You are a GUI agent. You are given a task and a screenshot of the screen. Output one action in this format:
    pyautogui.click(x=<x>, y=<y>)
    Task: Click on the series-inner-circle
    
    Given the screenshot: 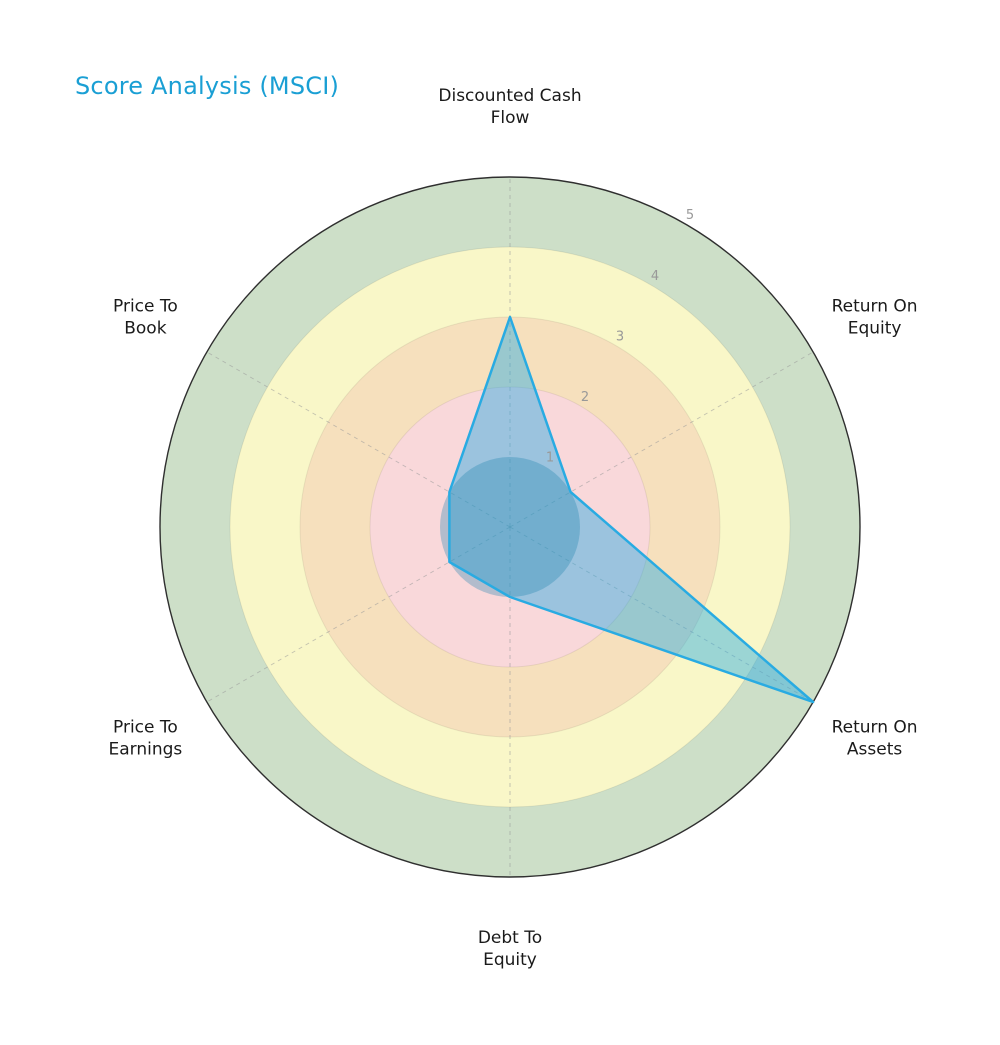 What is the action you would take?
    pyautogui.click(x=510, y=527)
    